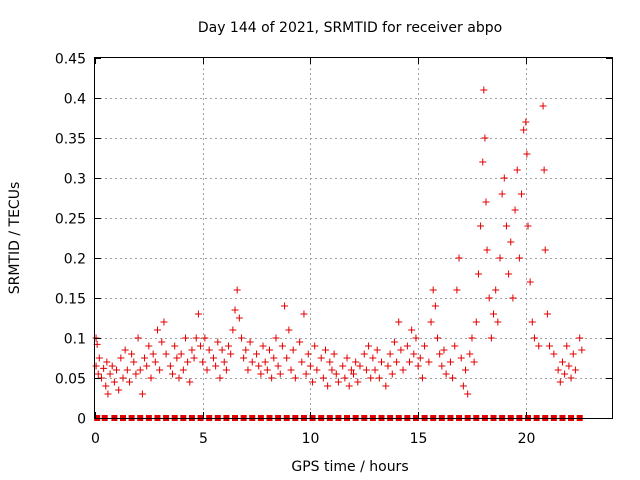 The image size is (640, 480). What do you see at coordinates (95, 439) in the screenshot?
I see `x-tick-label: 0` at bounding box center [95, 439].